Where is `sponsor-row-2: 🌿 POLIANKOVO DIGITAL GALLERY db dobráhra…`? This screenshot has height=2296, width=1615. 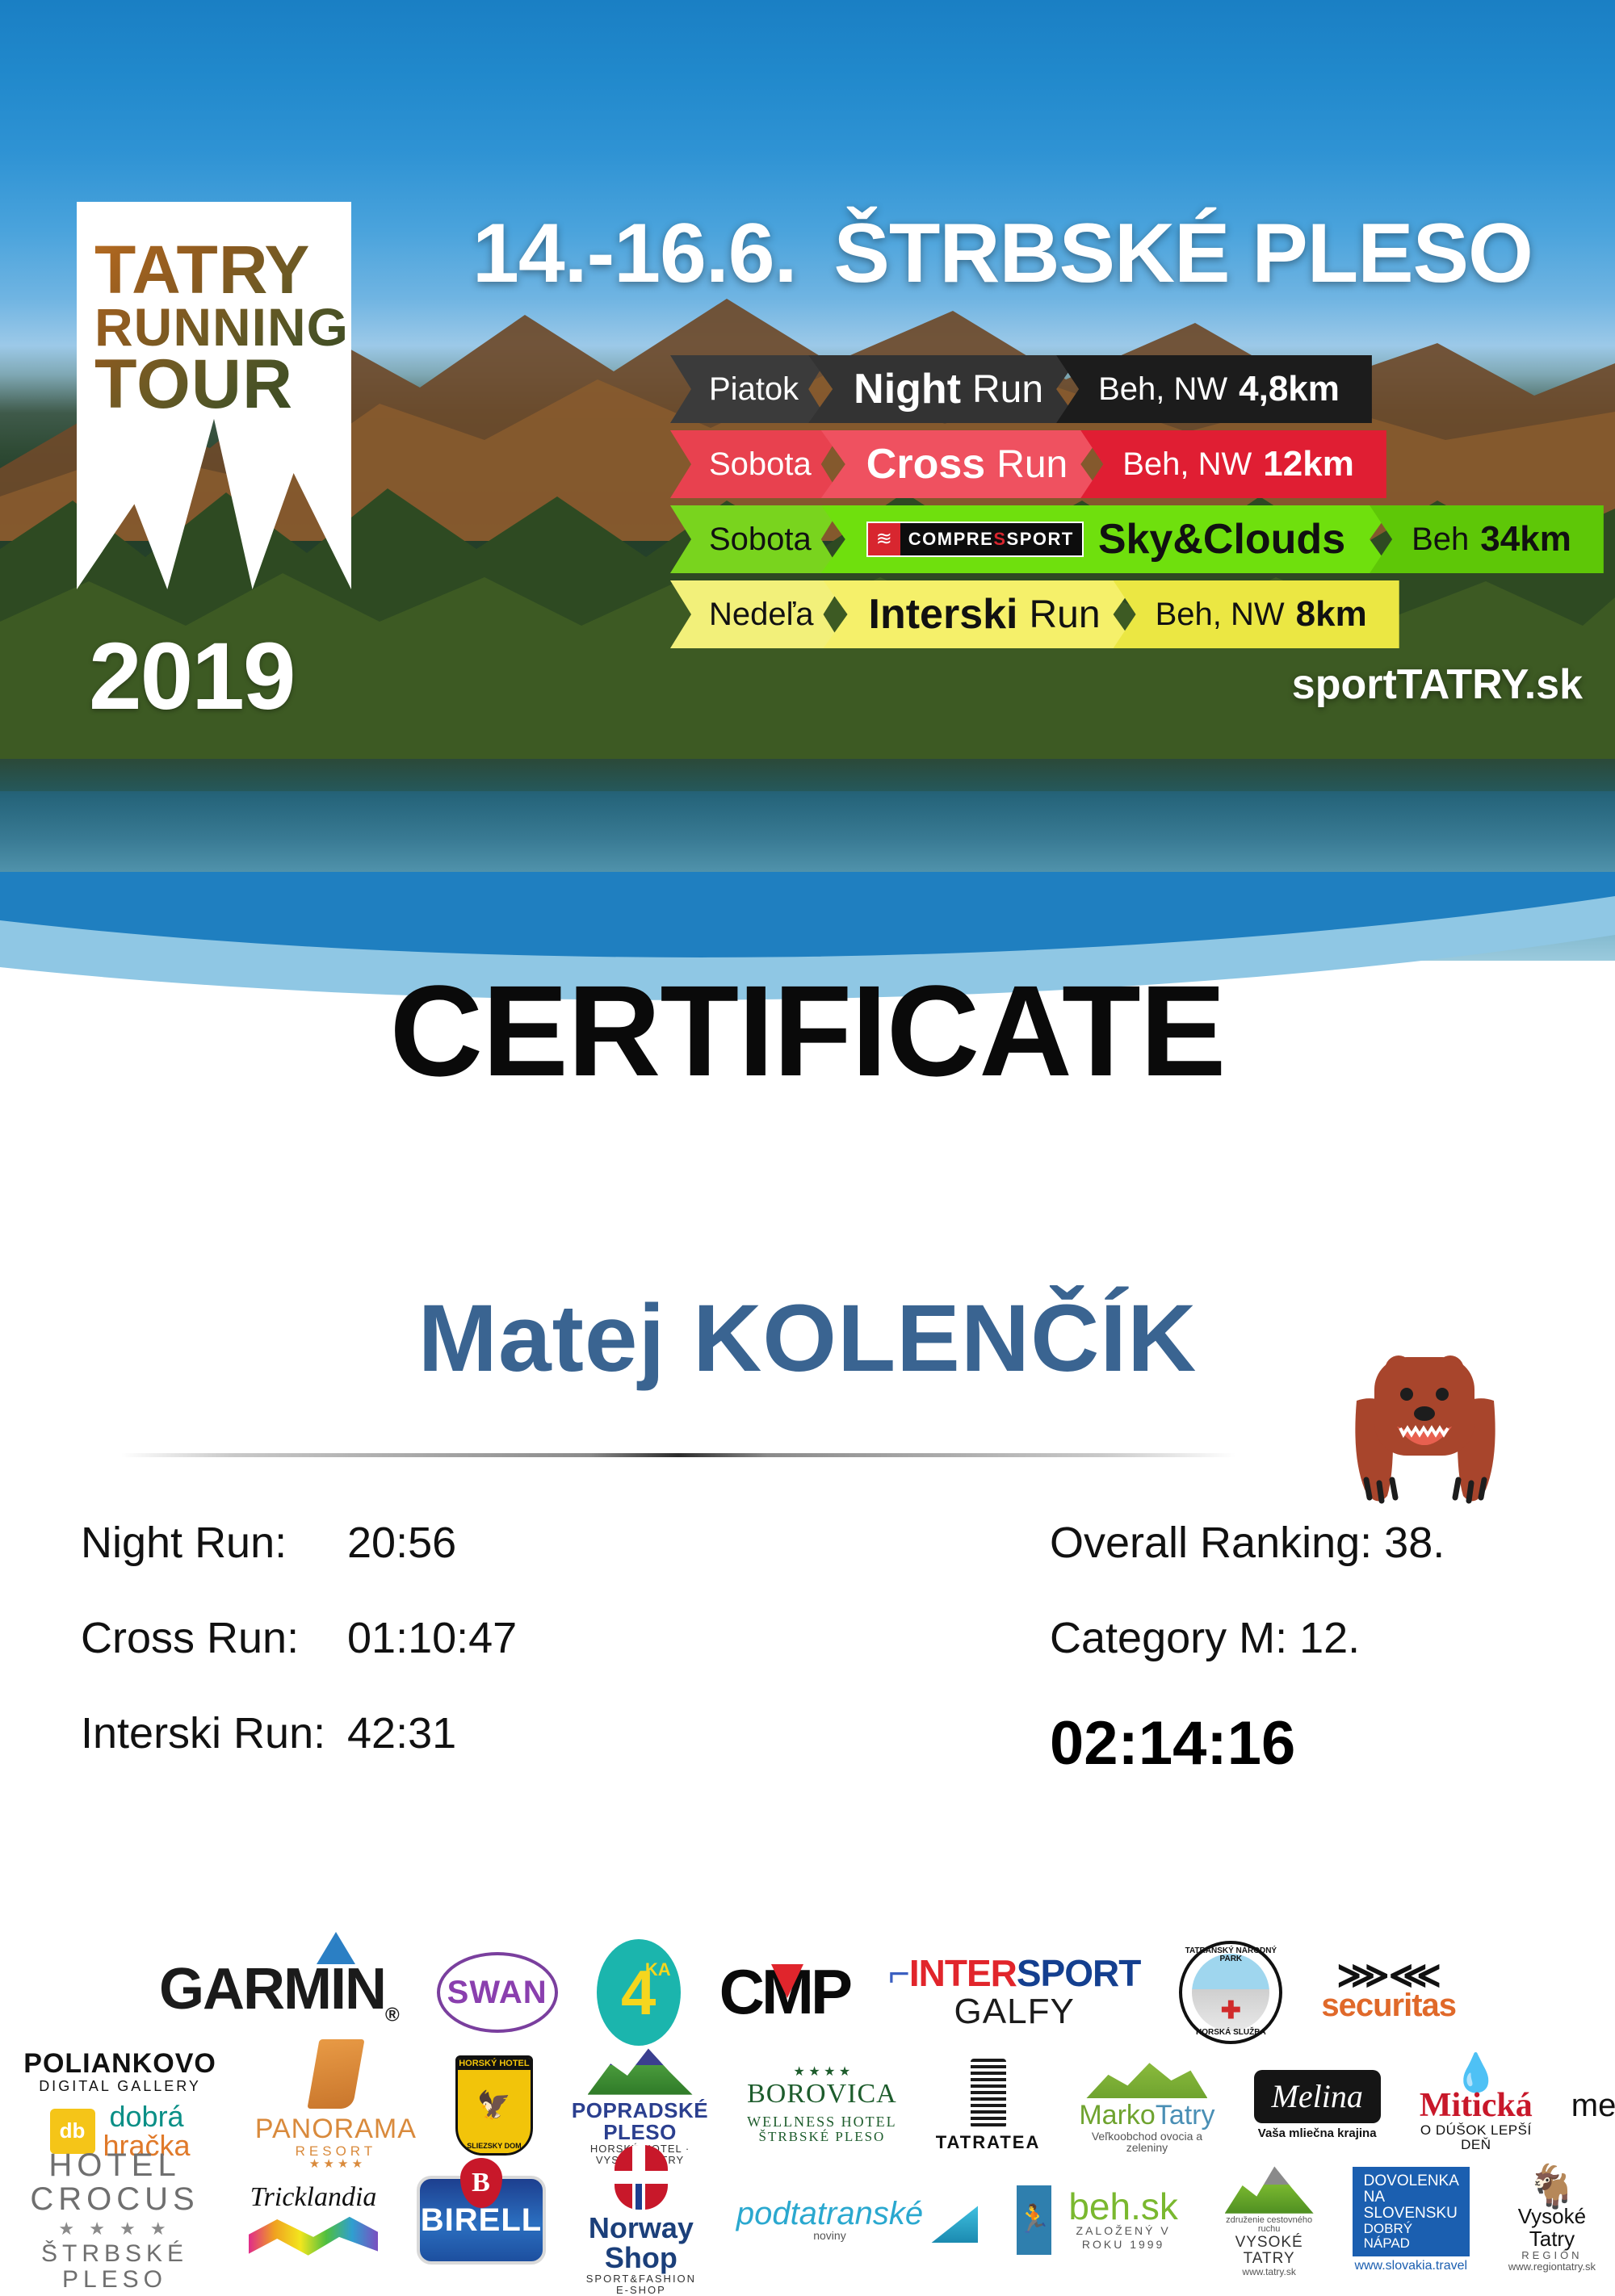 sponsor-row-2: 🌿 POLIANKOVO DIGITAL GALLERY db dobráhra… is located at coordinates (808, 2104).